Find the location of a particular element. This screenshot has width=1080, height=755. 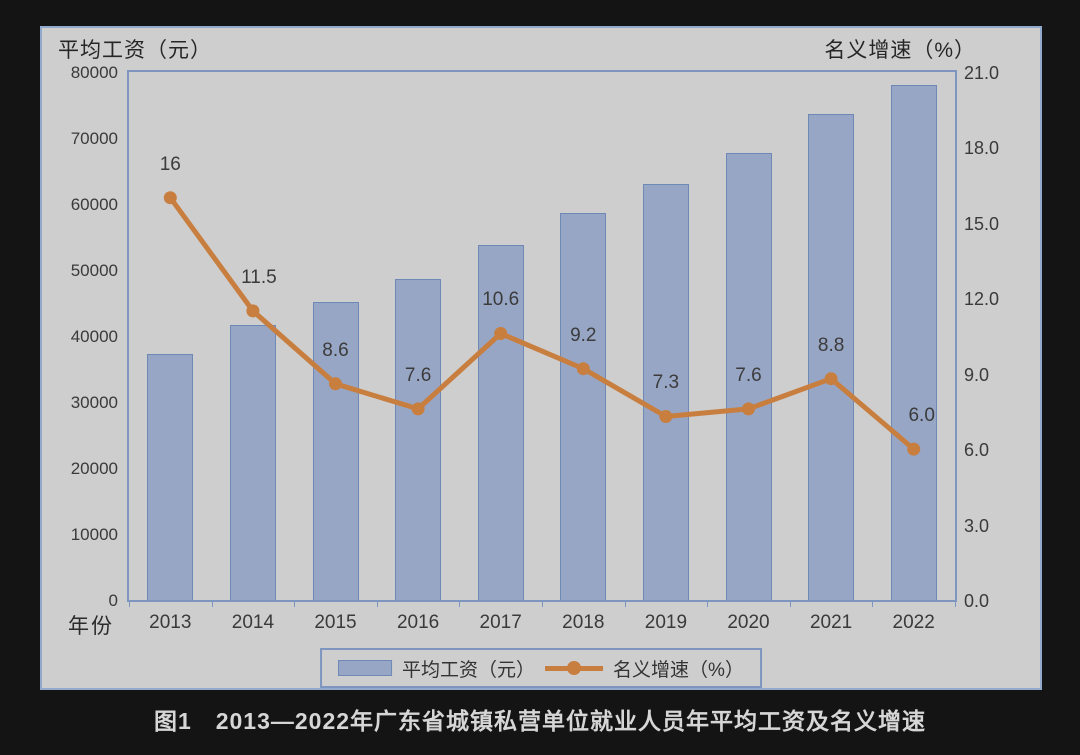

y-right-tick-label: 0.0 is located at coordinates (977, 601).